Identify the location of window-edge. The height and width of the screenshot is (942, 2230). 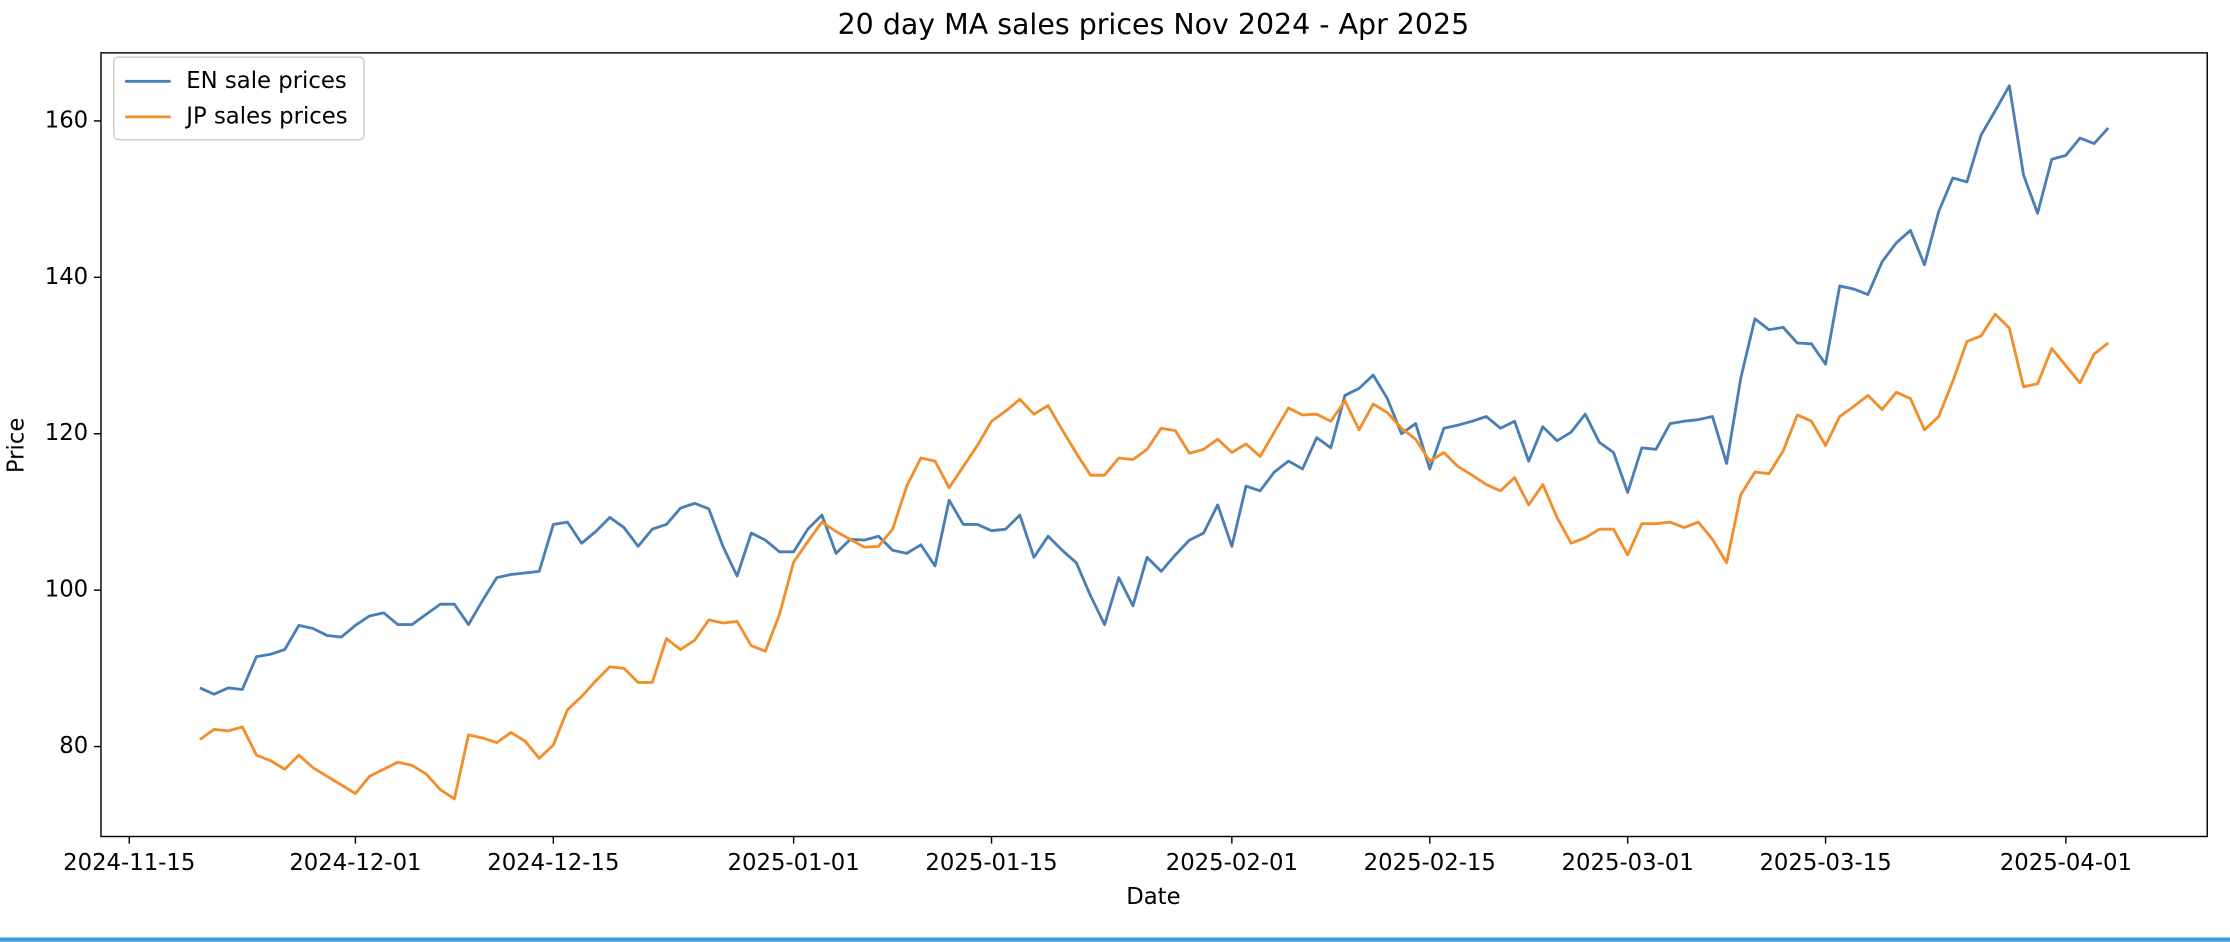
(1115, 939).